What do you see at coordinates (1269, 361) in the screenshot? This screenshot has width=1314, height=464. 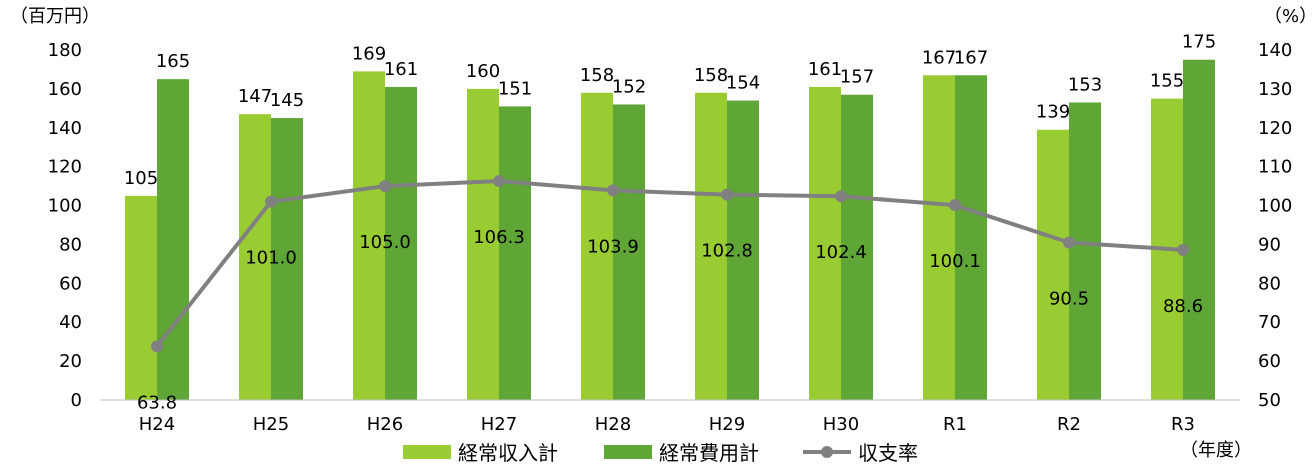 I see `right-tick-label: 60` at bounding box center [1269, 361].